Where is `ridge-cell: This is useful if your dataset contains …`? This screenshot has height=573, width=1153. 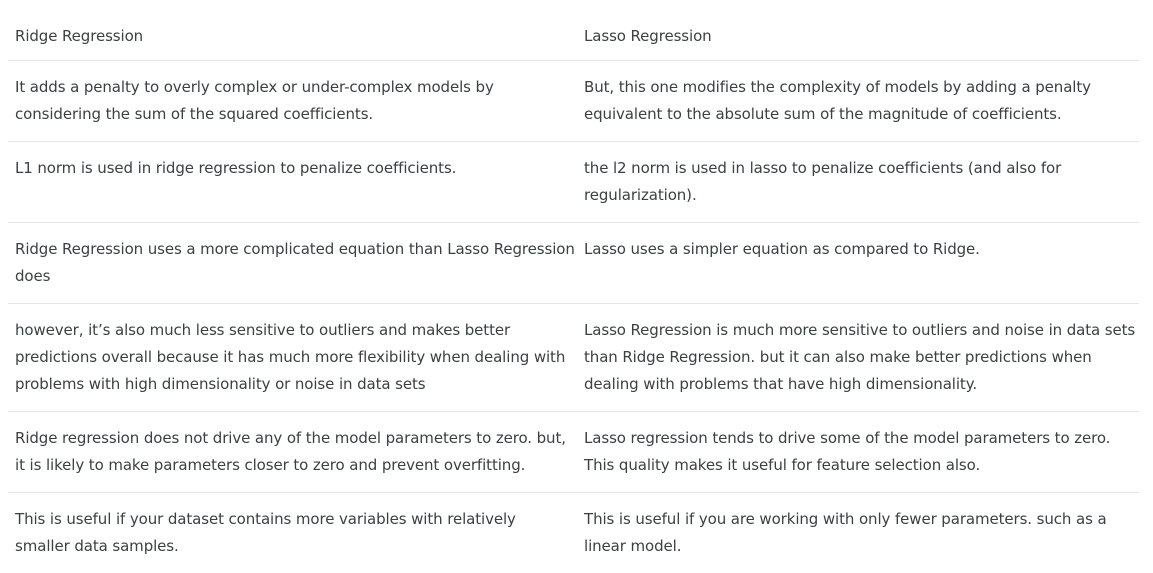 ridge-cell: This is useful if your dataset contains … is located at coordinates (292, 533).